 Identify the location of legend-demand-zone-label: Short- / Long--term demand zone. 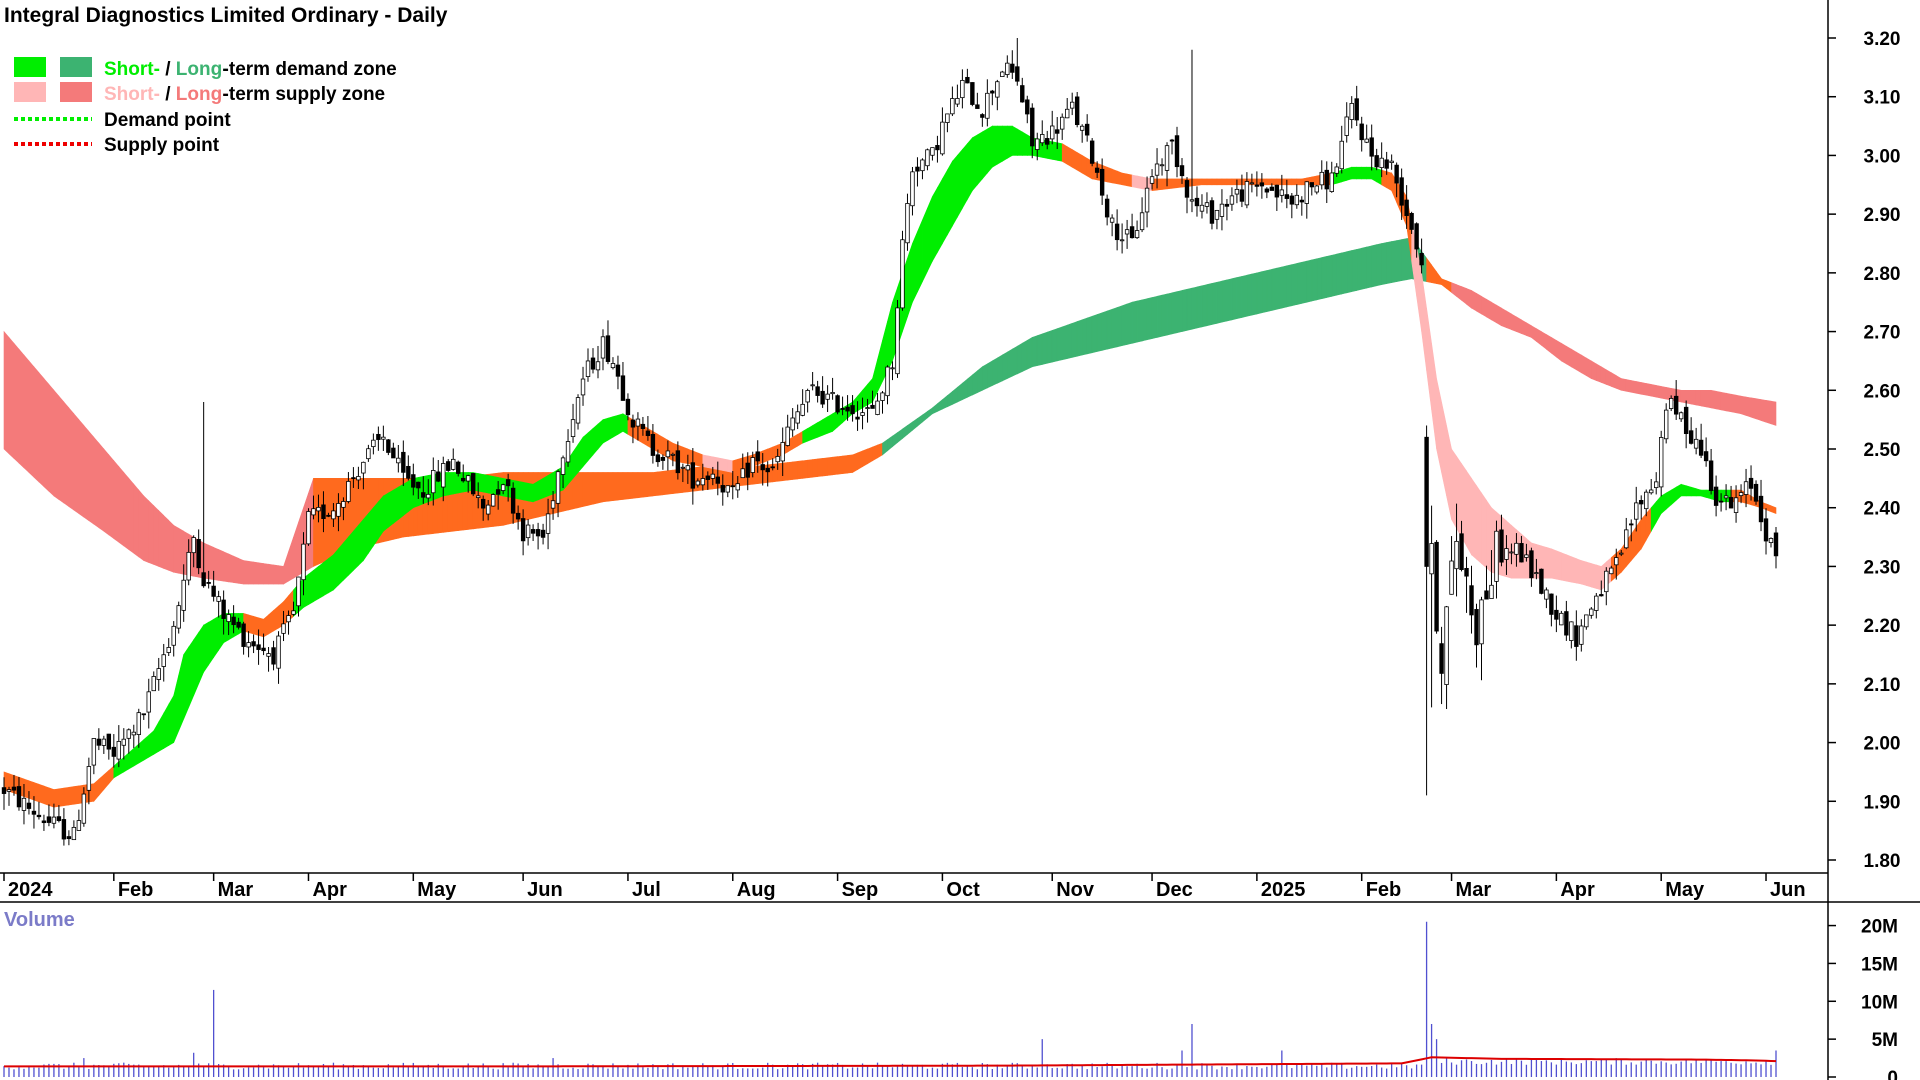
(250, 69).